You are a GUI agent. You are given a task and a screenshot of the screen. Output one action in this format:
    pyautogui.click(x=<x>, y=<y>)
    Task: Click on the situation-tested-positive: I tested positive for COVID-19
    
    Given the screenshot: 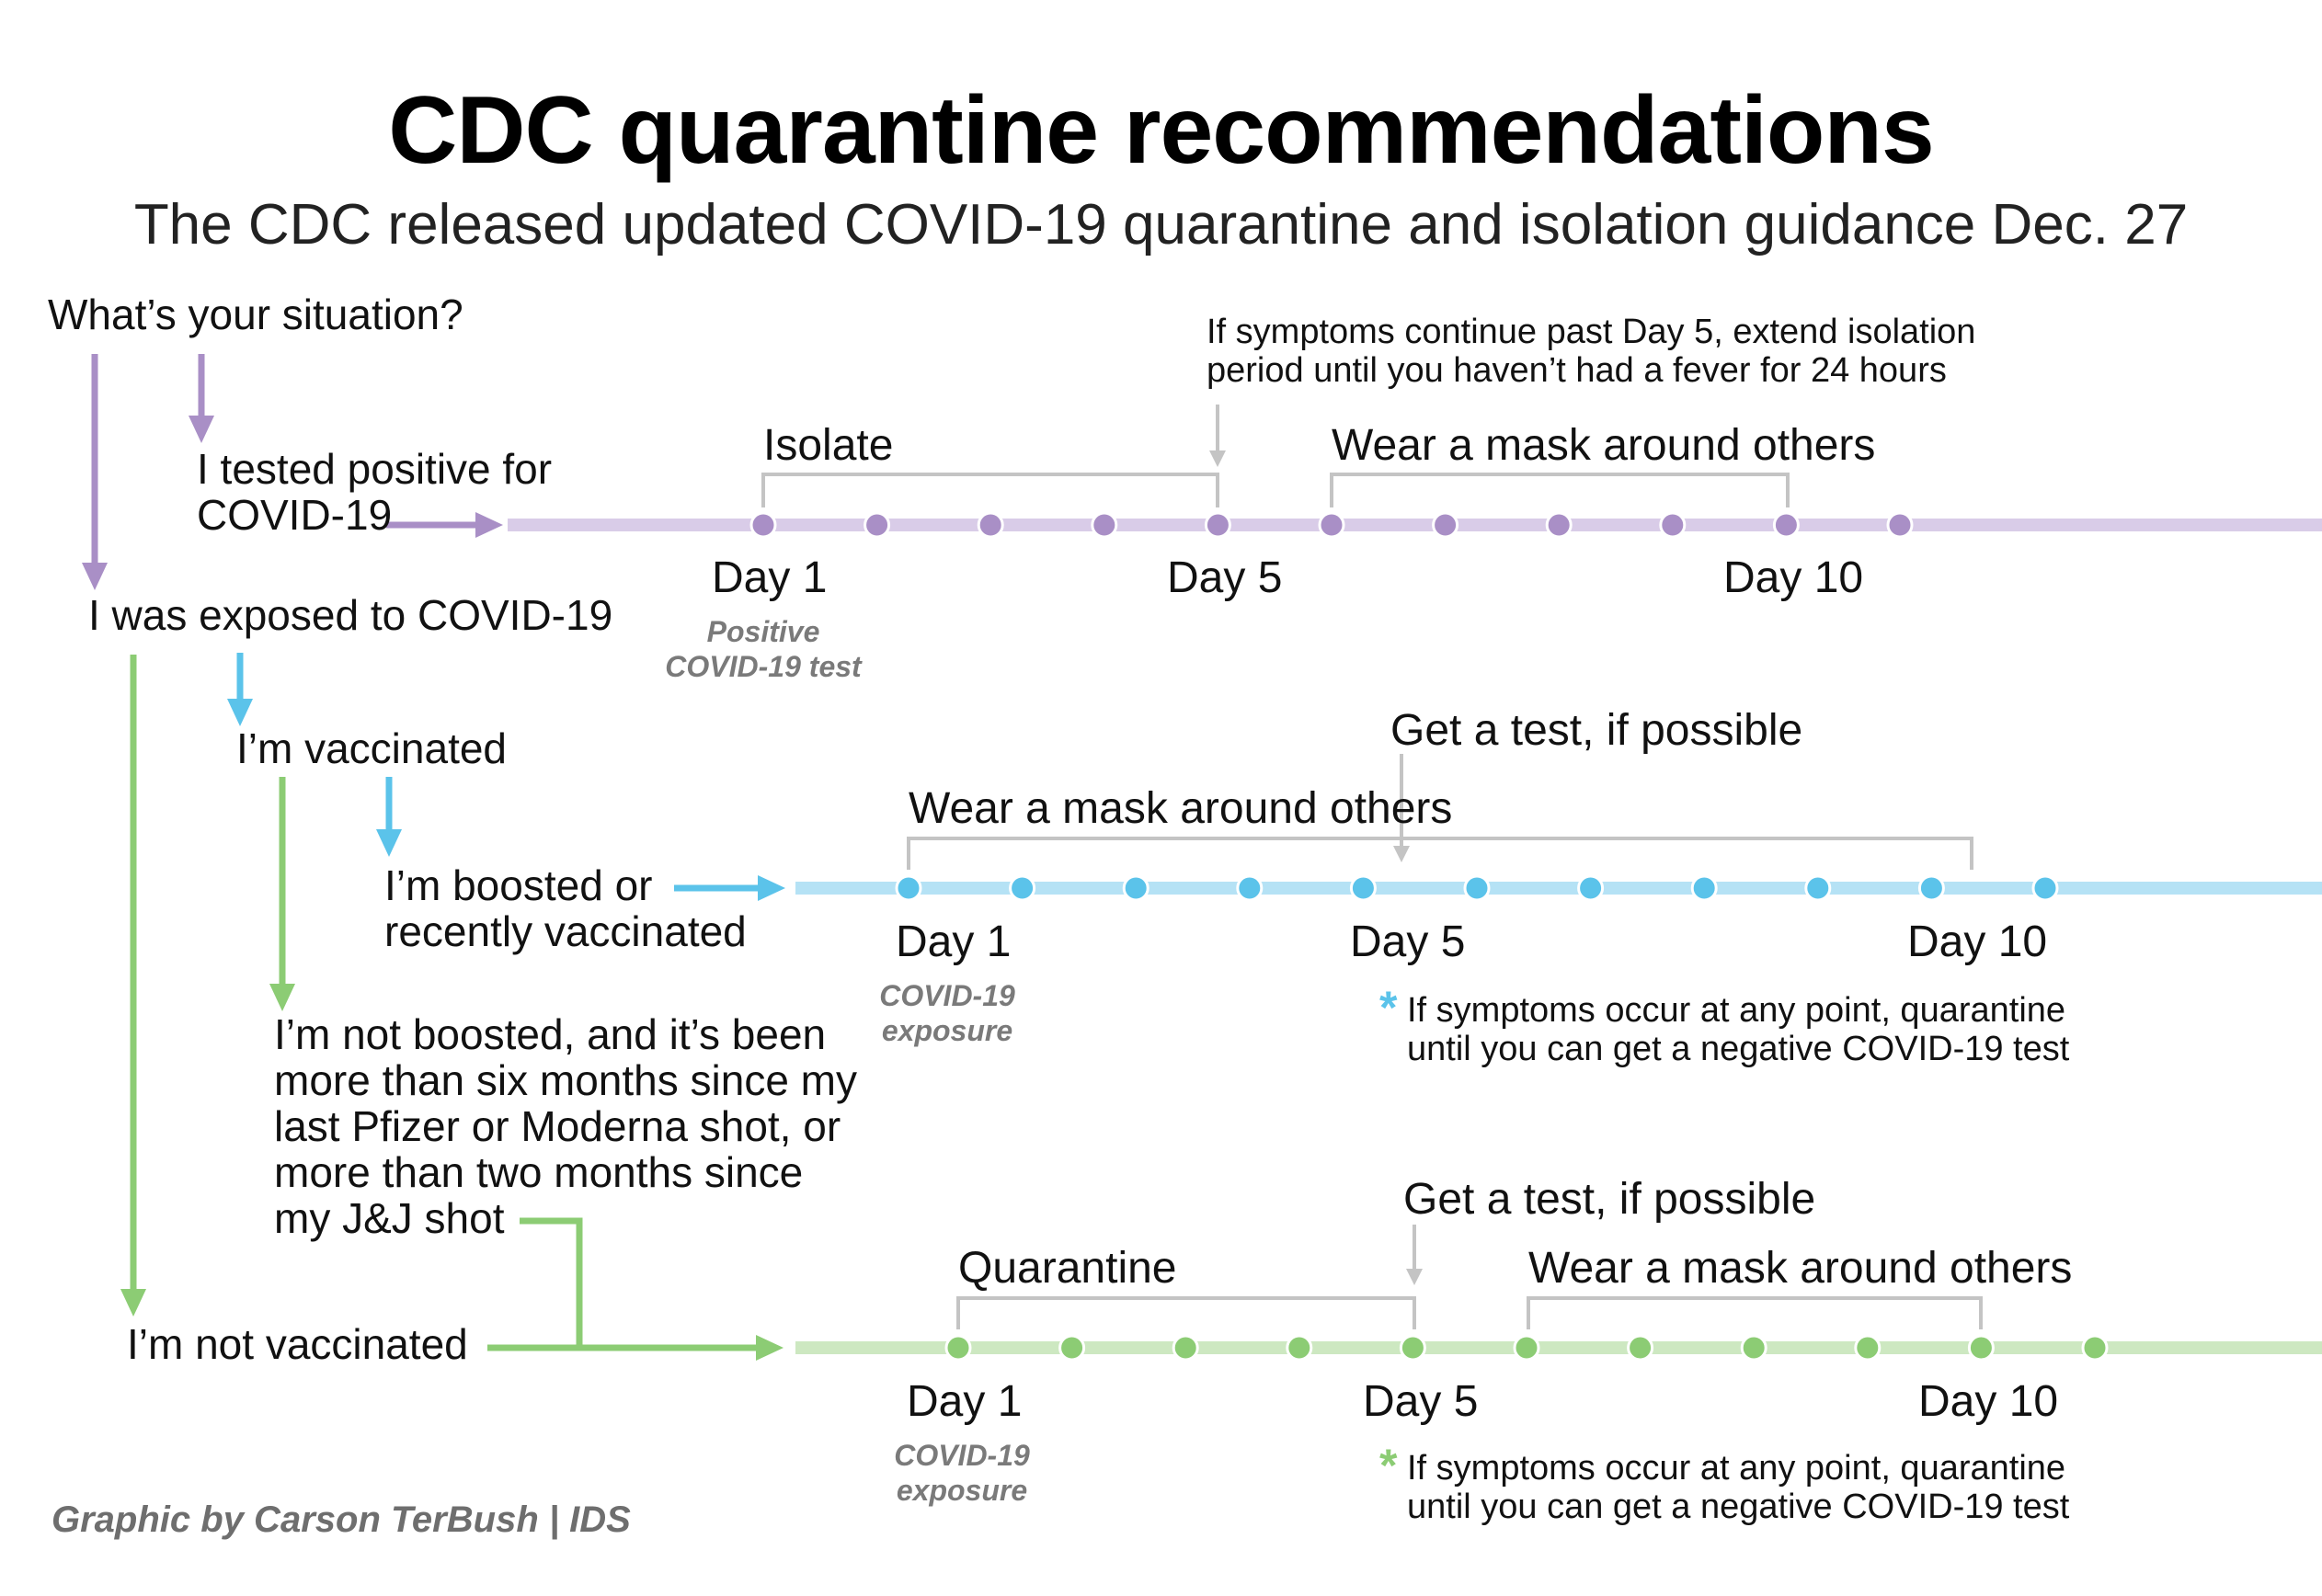 What is the action you would take?
    pyautogui.click(x=375, y=492)
    